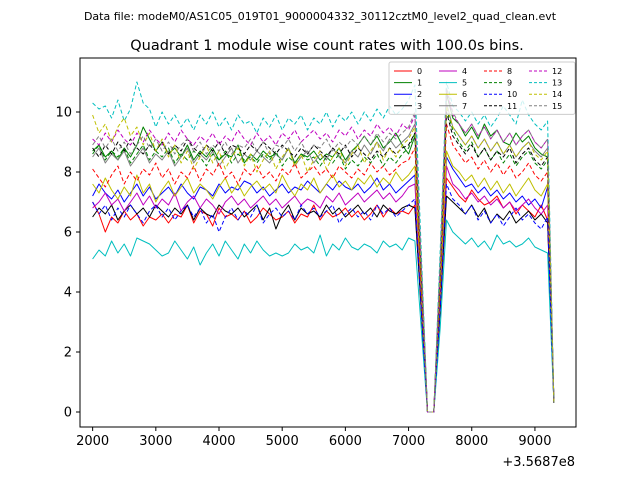 Image resolution: width=640 pixels, height=480 pixels. Describe the element at coordinates (538, 462) in the screenshot. I see `x-offset-label: +3.5687e8` at that location.